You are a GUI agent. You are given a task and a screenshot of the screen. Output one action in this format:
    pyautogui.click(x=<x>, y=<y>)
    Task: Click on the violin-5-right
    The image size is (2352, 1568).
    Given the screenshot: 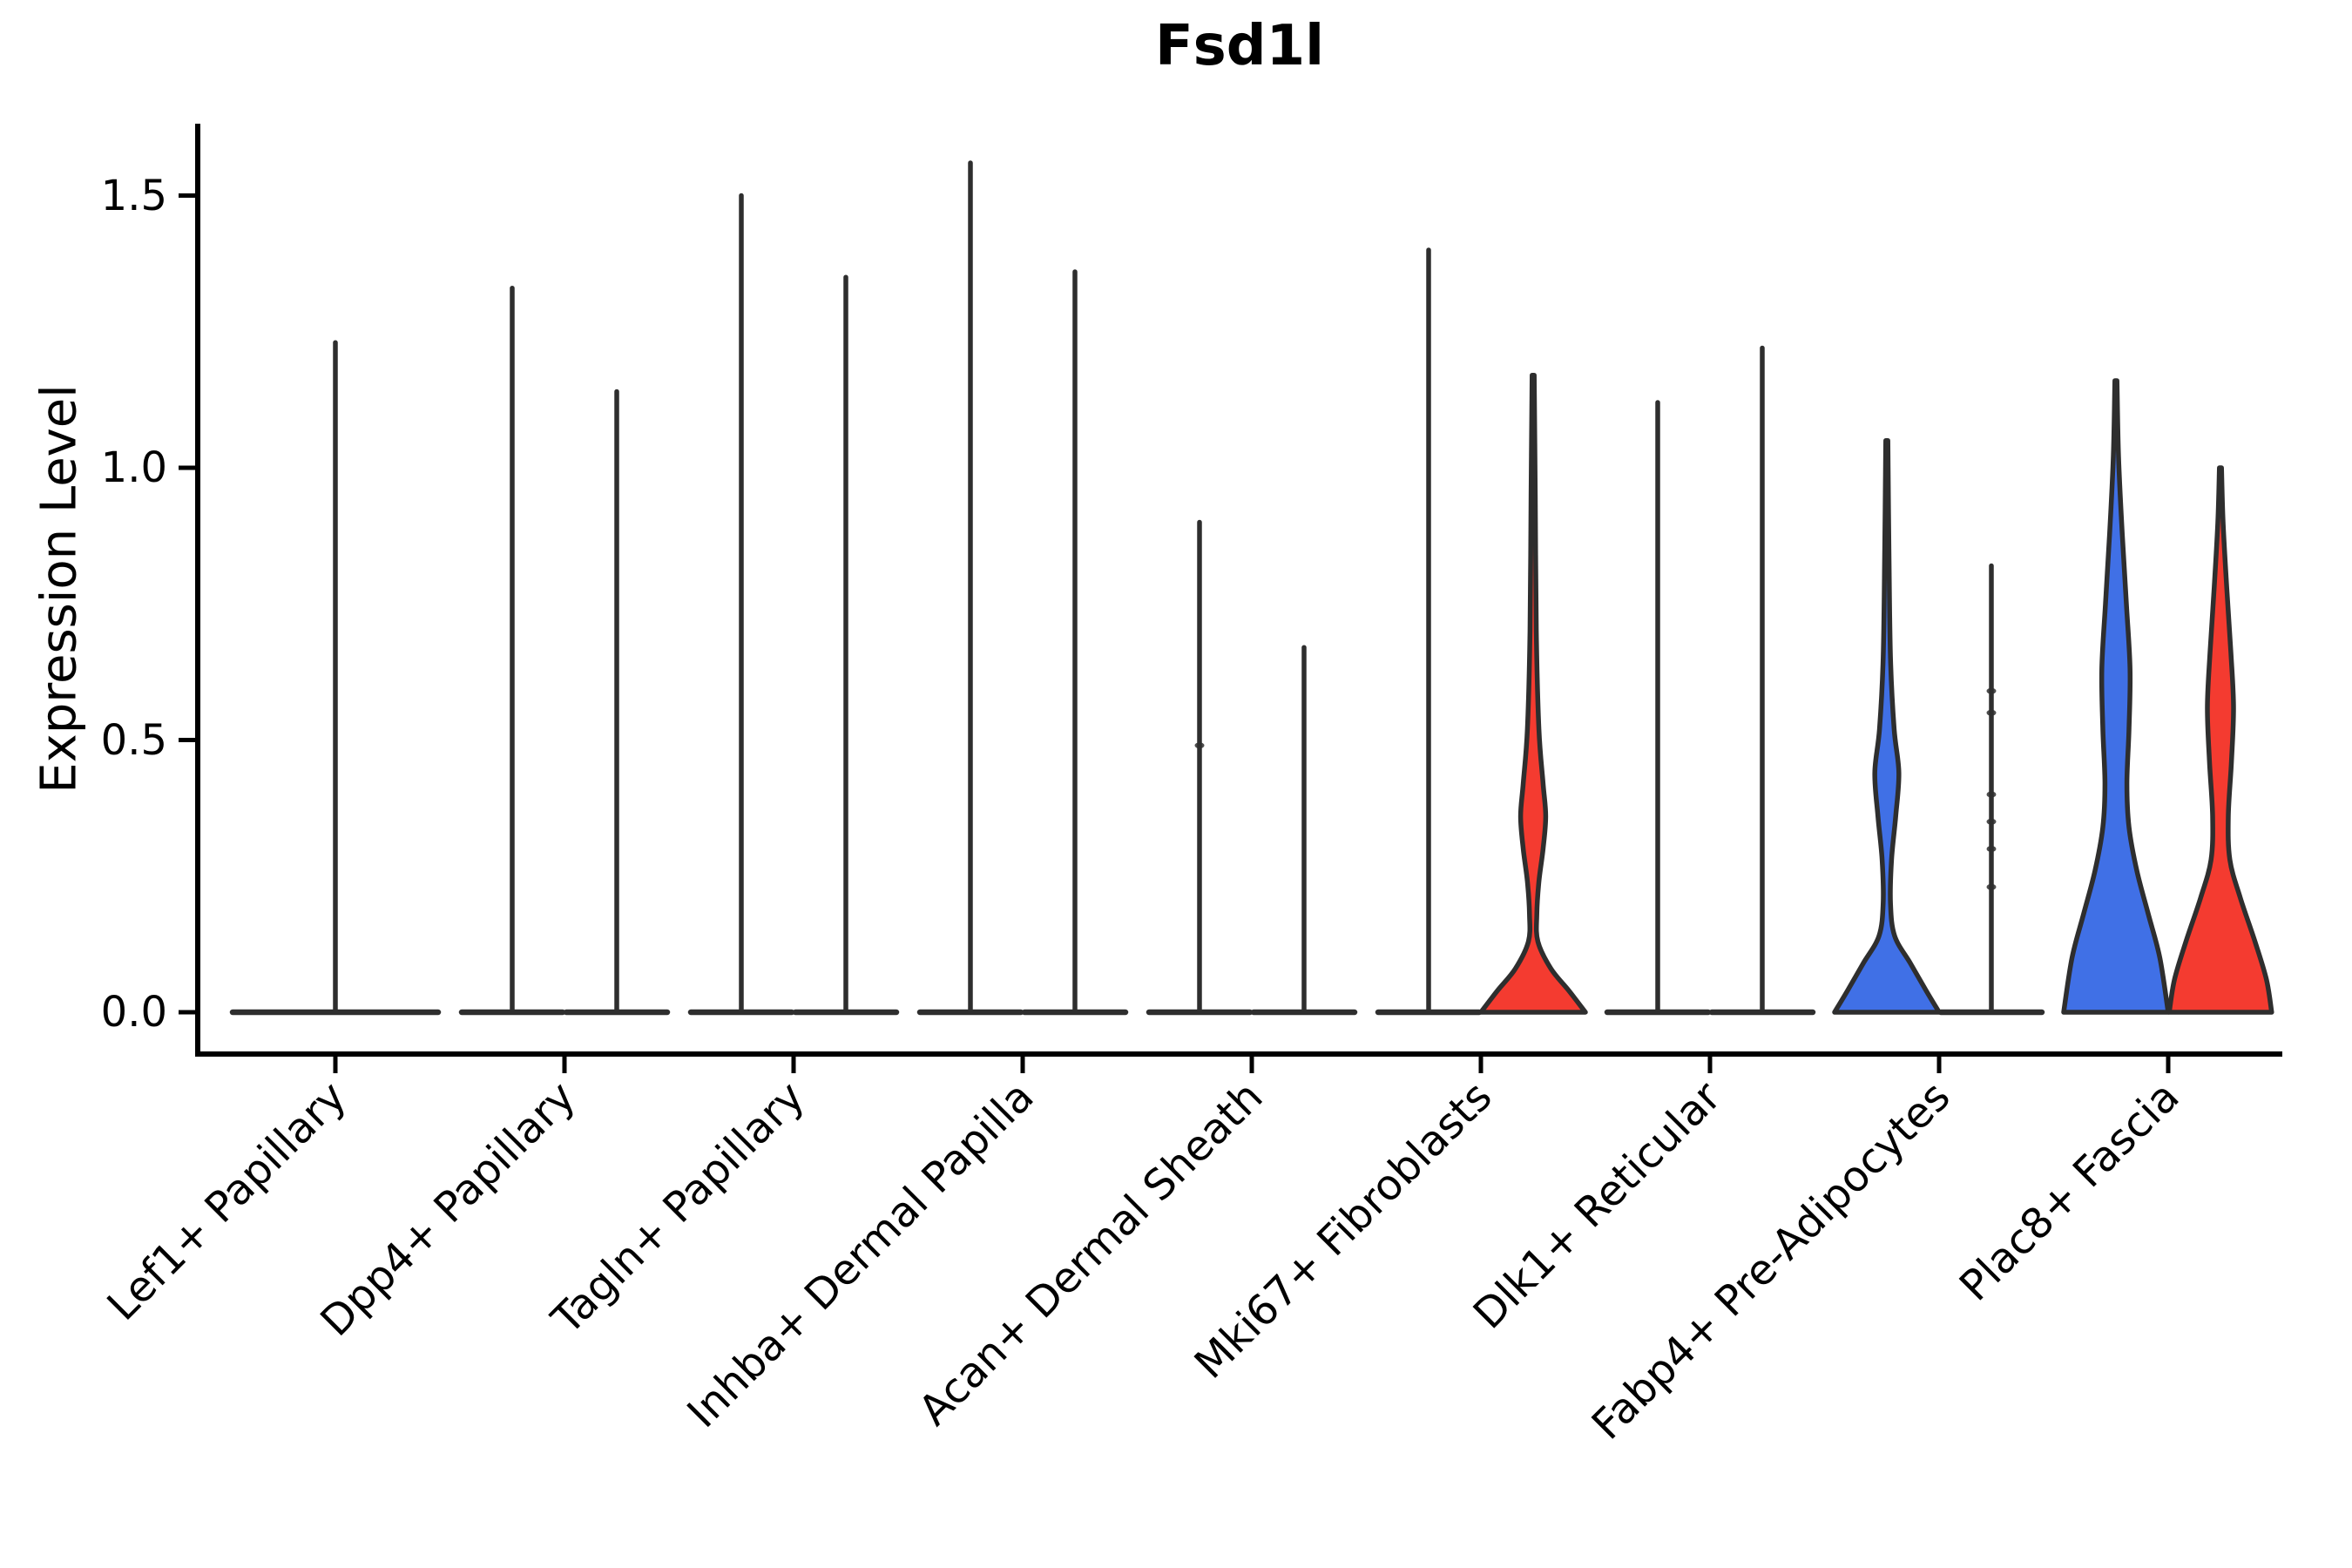 What is the action you would take?
    pyautogui.click(x=1533, y=694)
    